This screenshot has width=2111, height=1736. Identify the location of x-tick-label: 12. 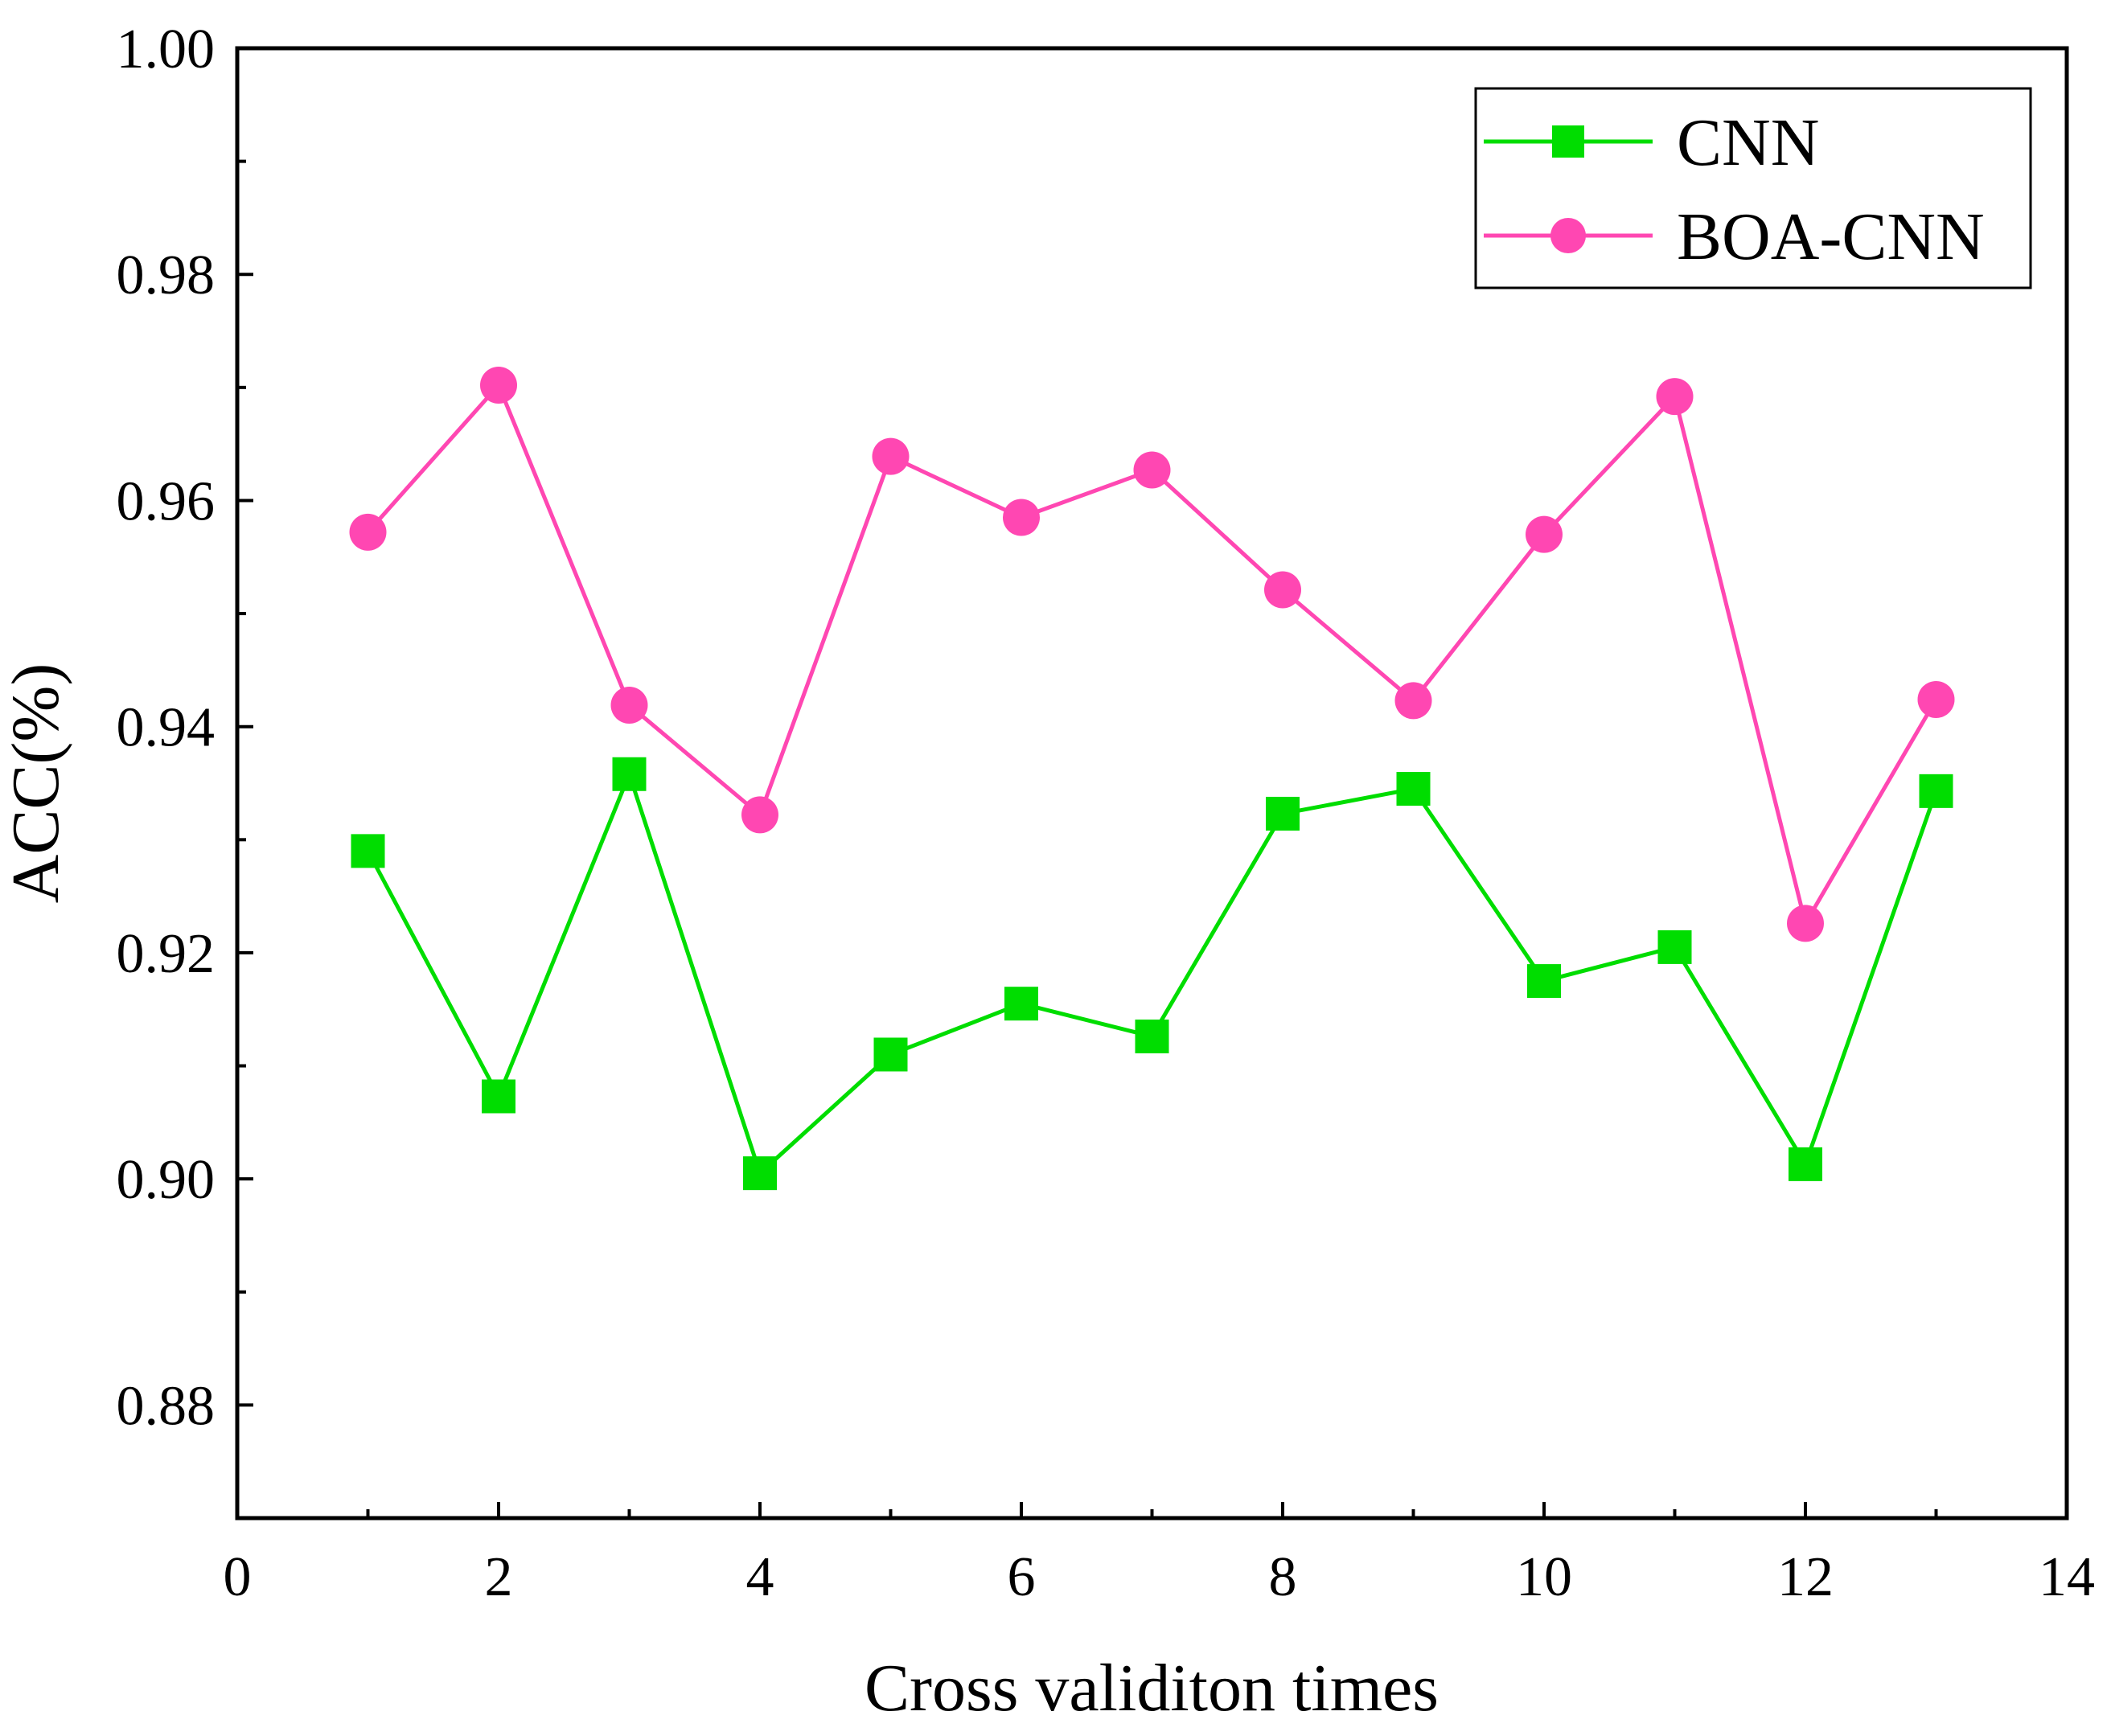
(1806, 1577).